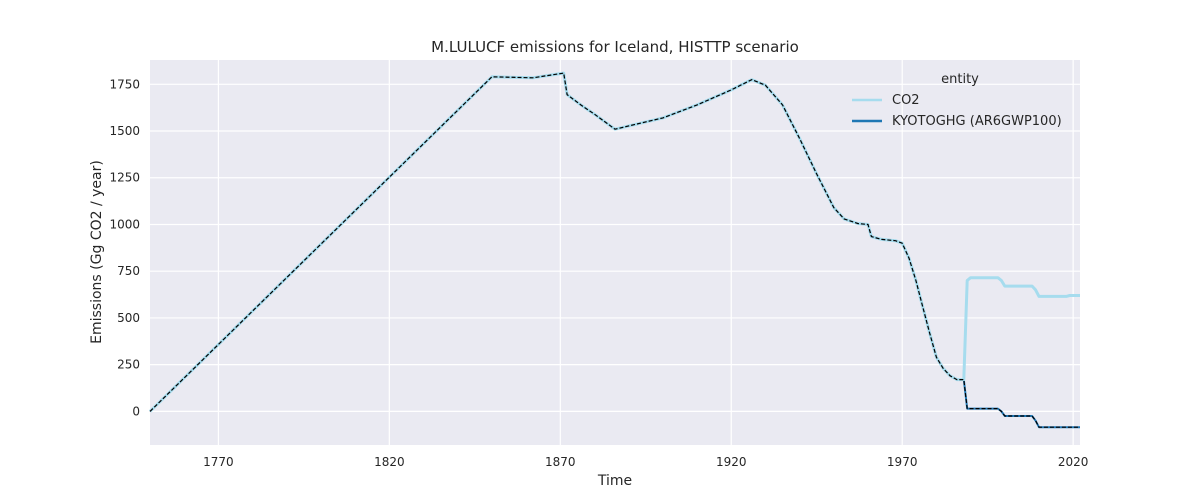 This screenshot has width=1200, height=500. Describe the element at coordinates (124, 131) in the screenshot. I see `y-tick-label: 1500` at that location.